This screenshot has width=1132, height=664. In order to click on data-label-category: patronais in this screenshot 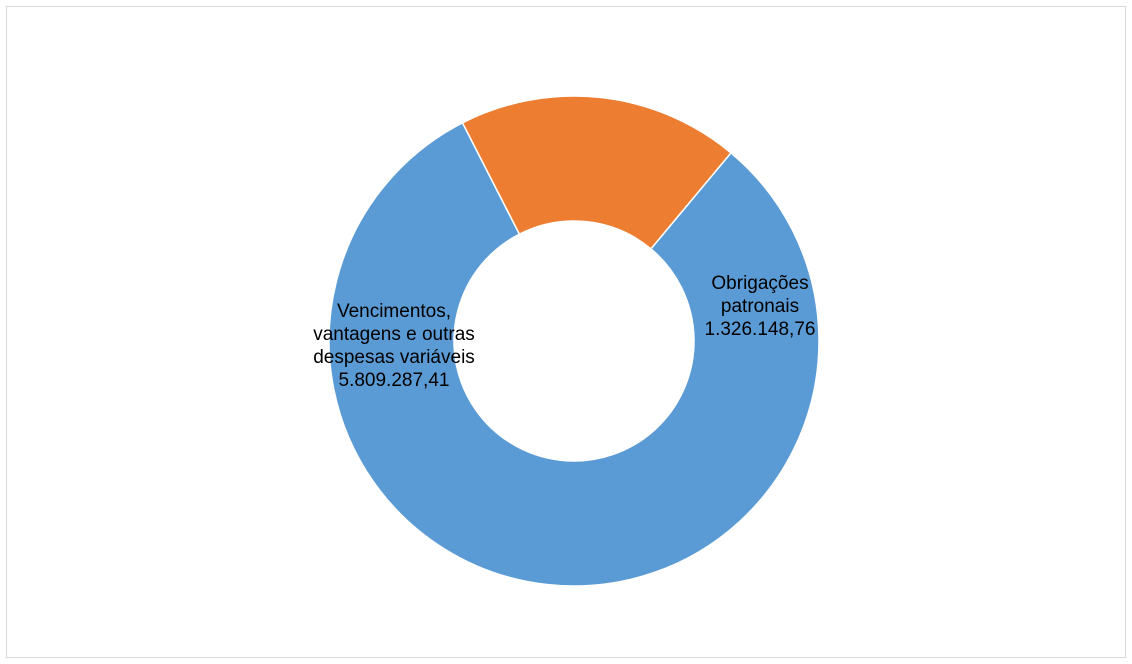, I will do `click(760, 306)`.